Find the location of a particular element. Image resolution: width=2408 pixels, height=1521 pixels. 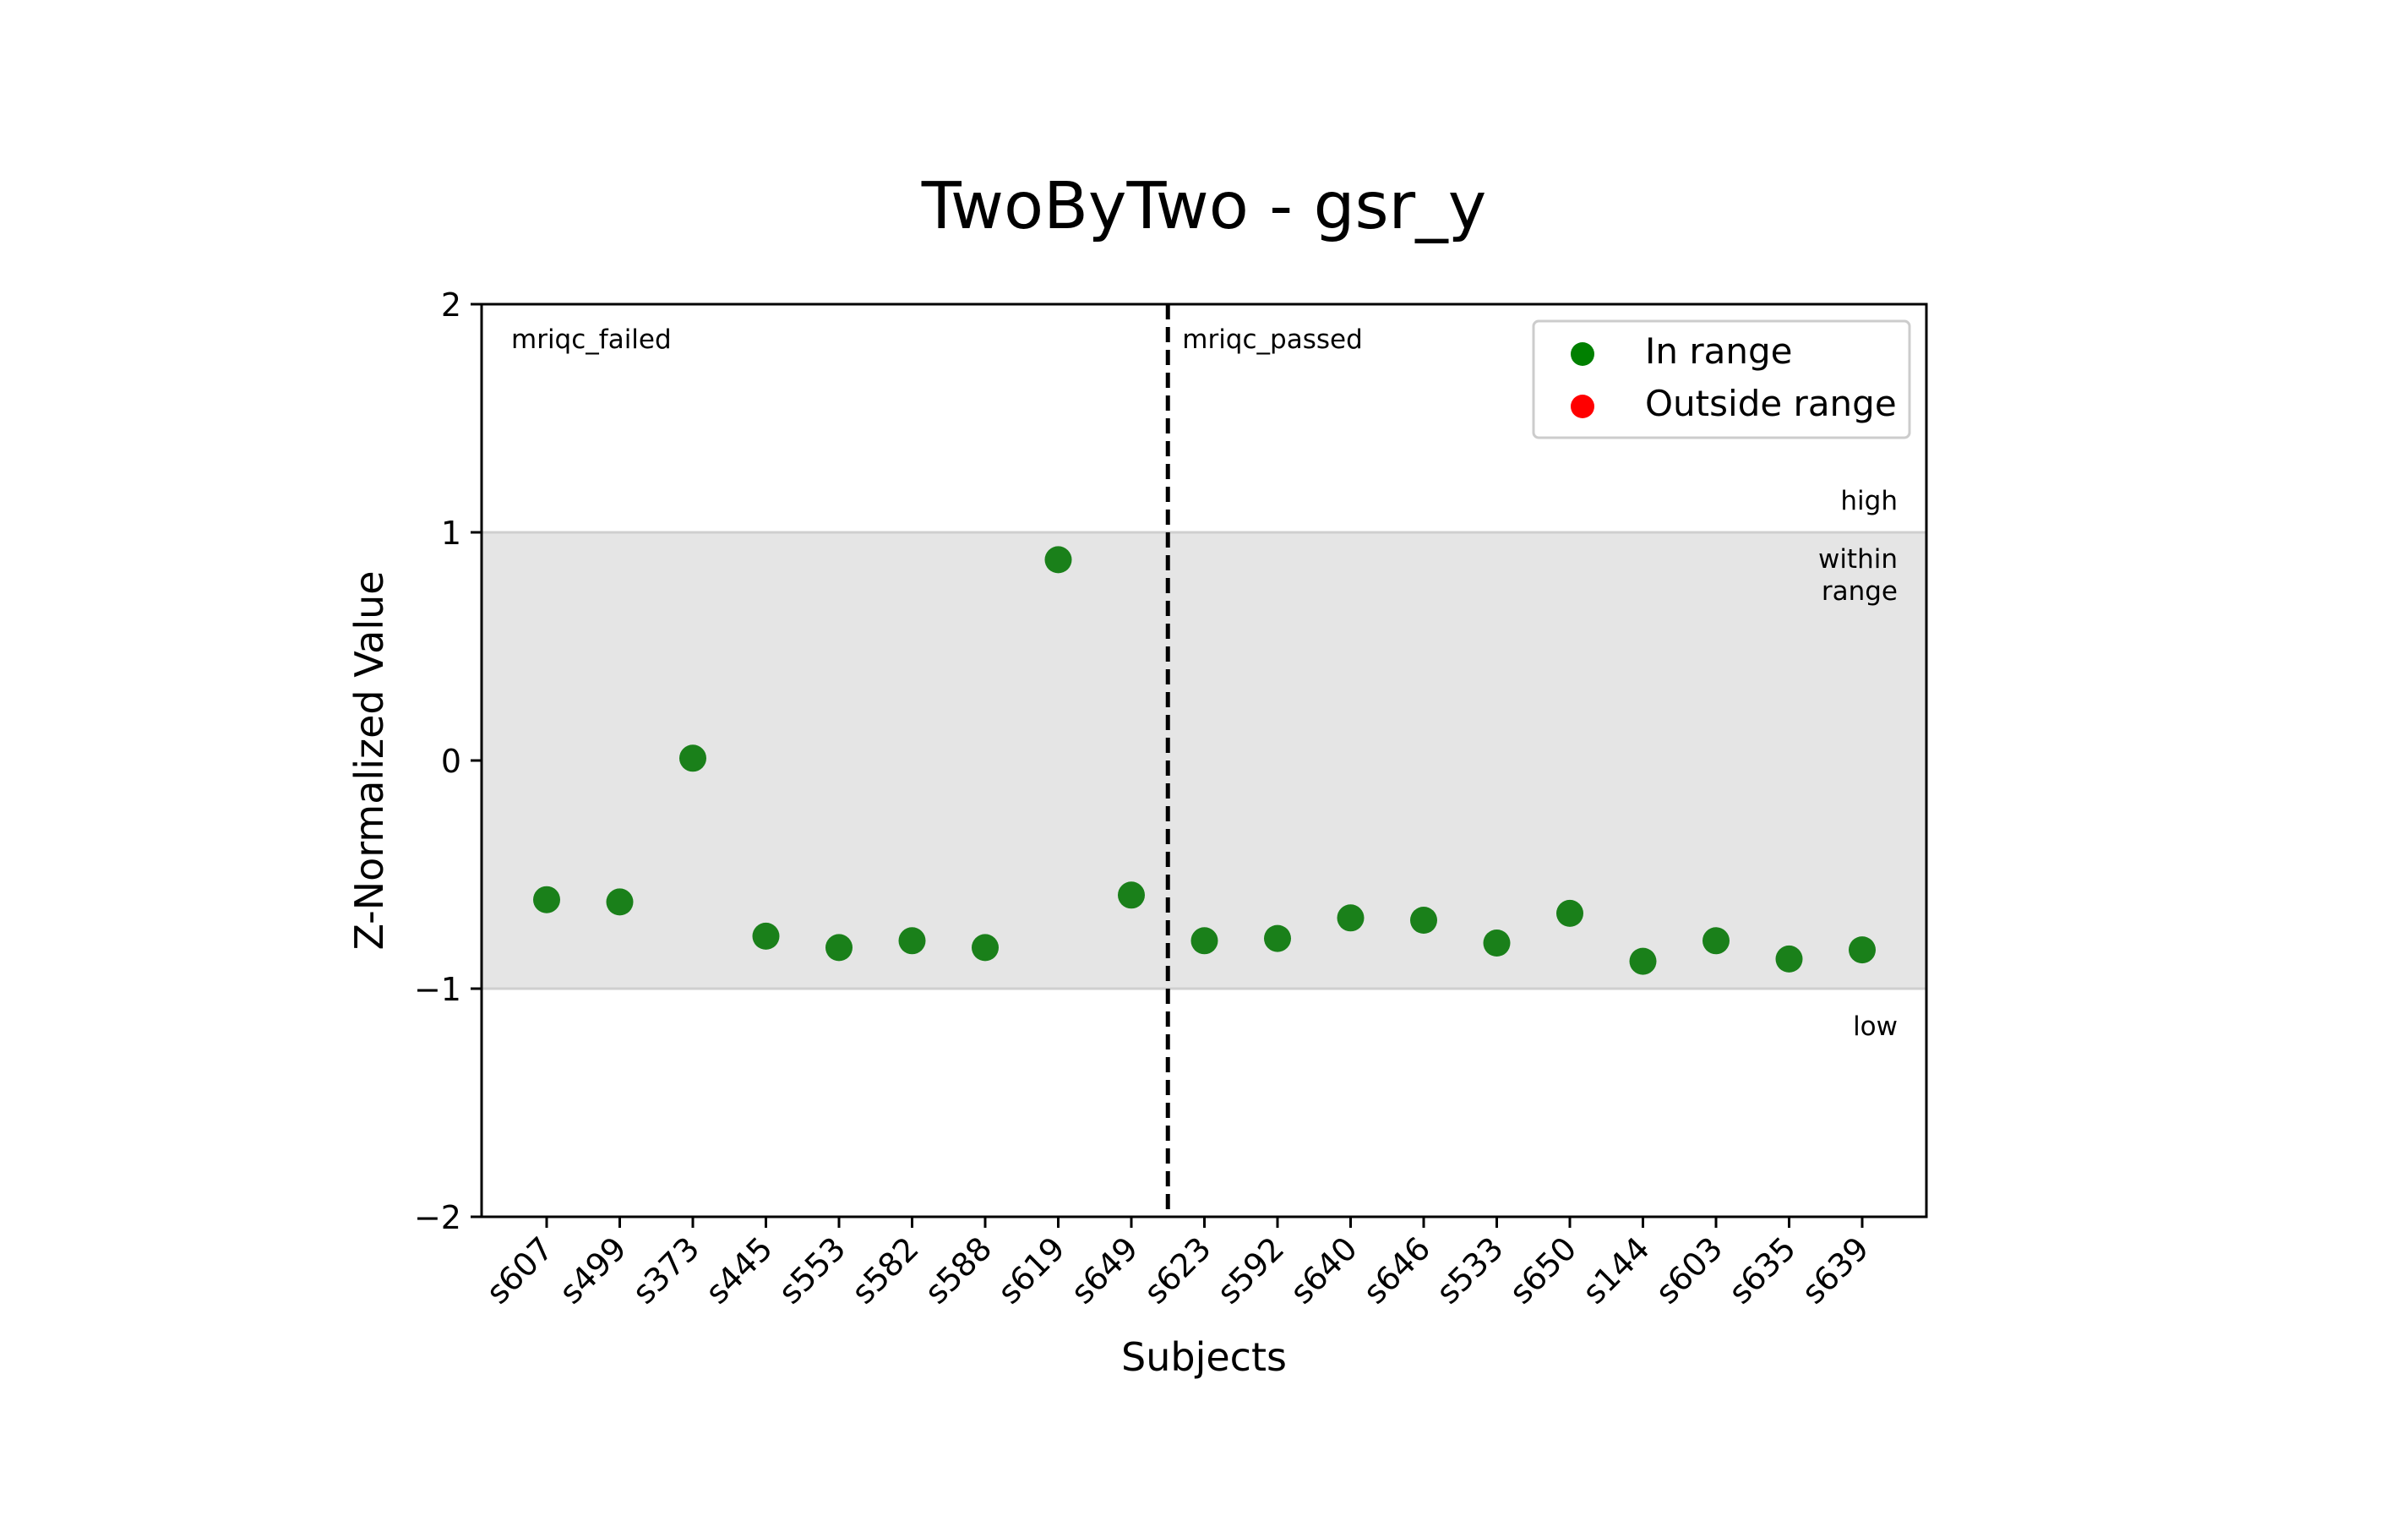

x-tick-label: s144 is located at coordinates (1615, 1270).